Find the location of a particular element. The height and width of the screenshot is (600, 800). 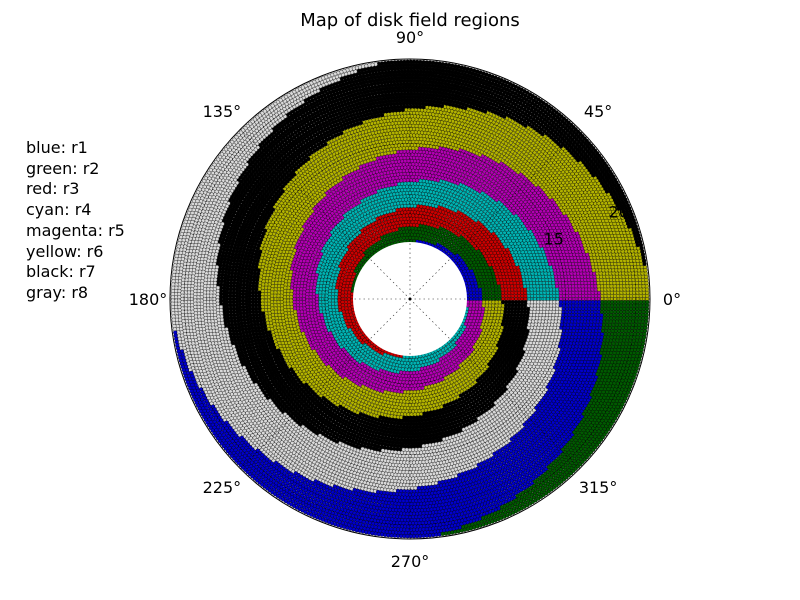

legend-entry-r3: red: r3 is located at coordinates (53, 189).